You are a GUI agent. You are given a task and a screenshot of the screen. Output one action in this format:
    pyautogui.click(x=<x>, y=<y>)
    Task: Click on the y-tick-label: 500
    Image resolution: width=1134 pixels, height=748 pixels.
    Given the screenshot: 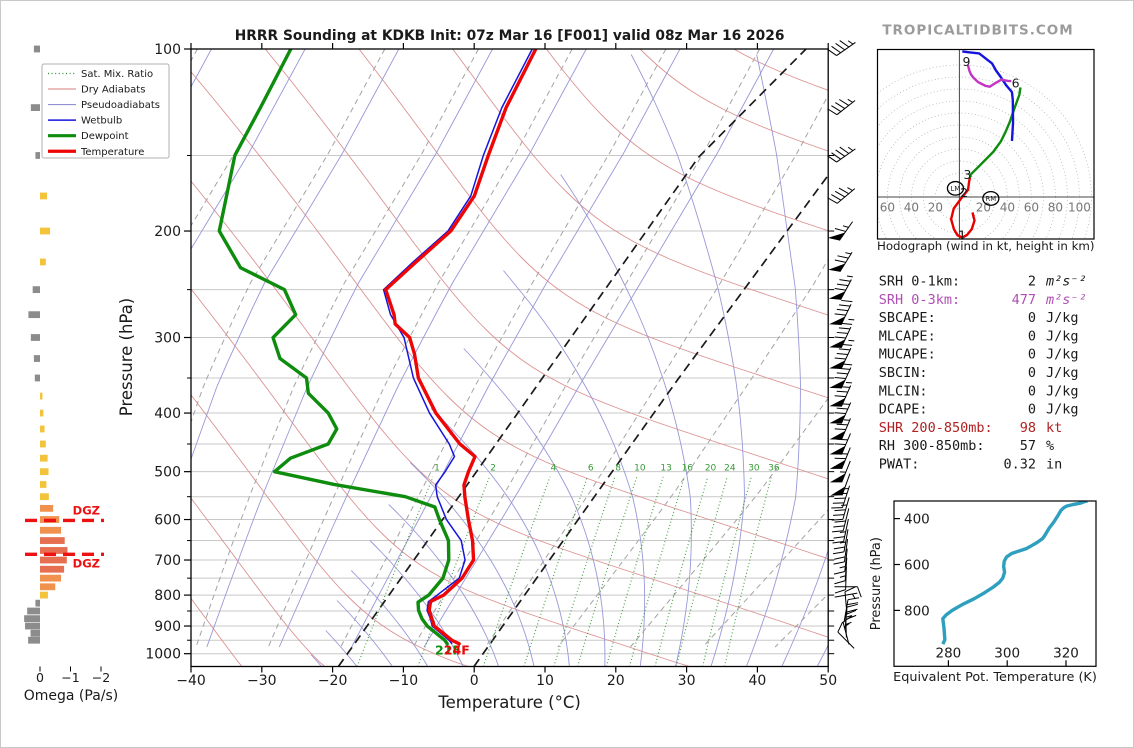 What is the action you would take?
    pyautogui.click(x=167, y=473)
    